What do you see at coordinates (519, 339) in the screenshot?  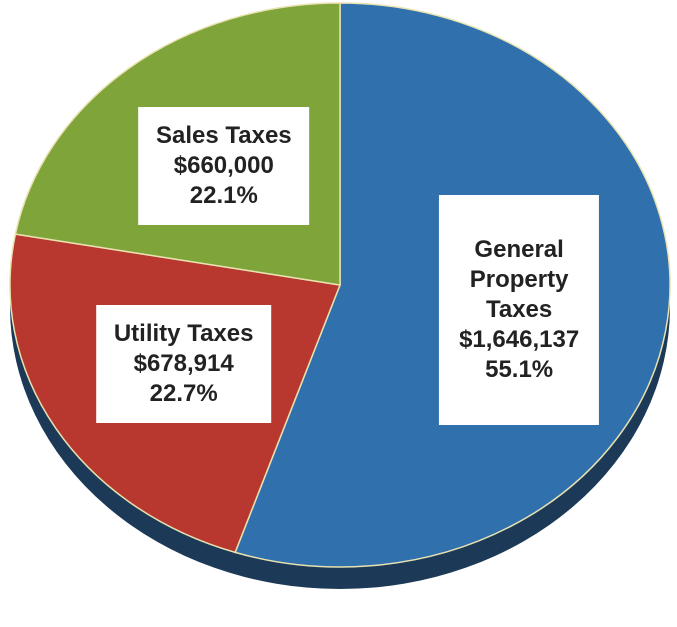 I see `value-label: $1,646,137` at bounding box center [519, 339].